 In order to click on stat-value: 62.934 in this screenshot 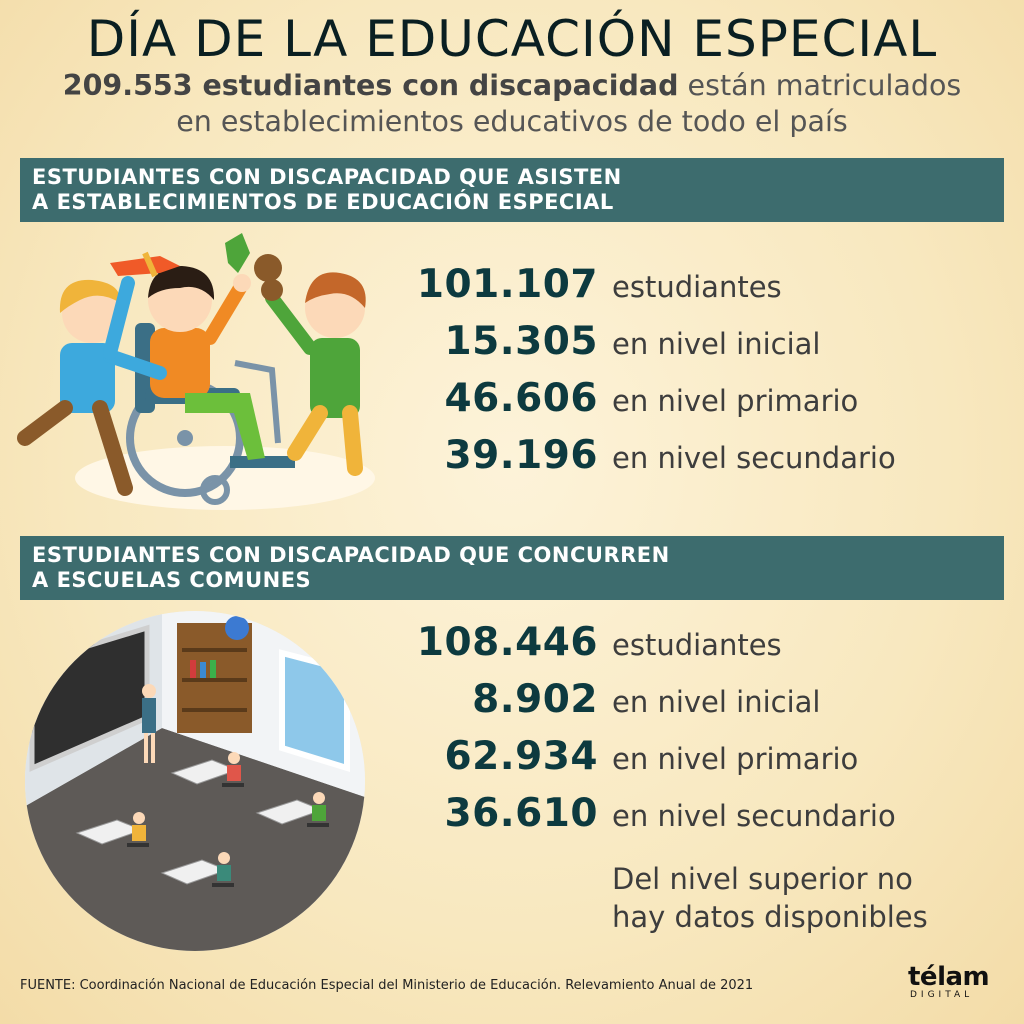, I will do `click(521, 756)`.